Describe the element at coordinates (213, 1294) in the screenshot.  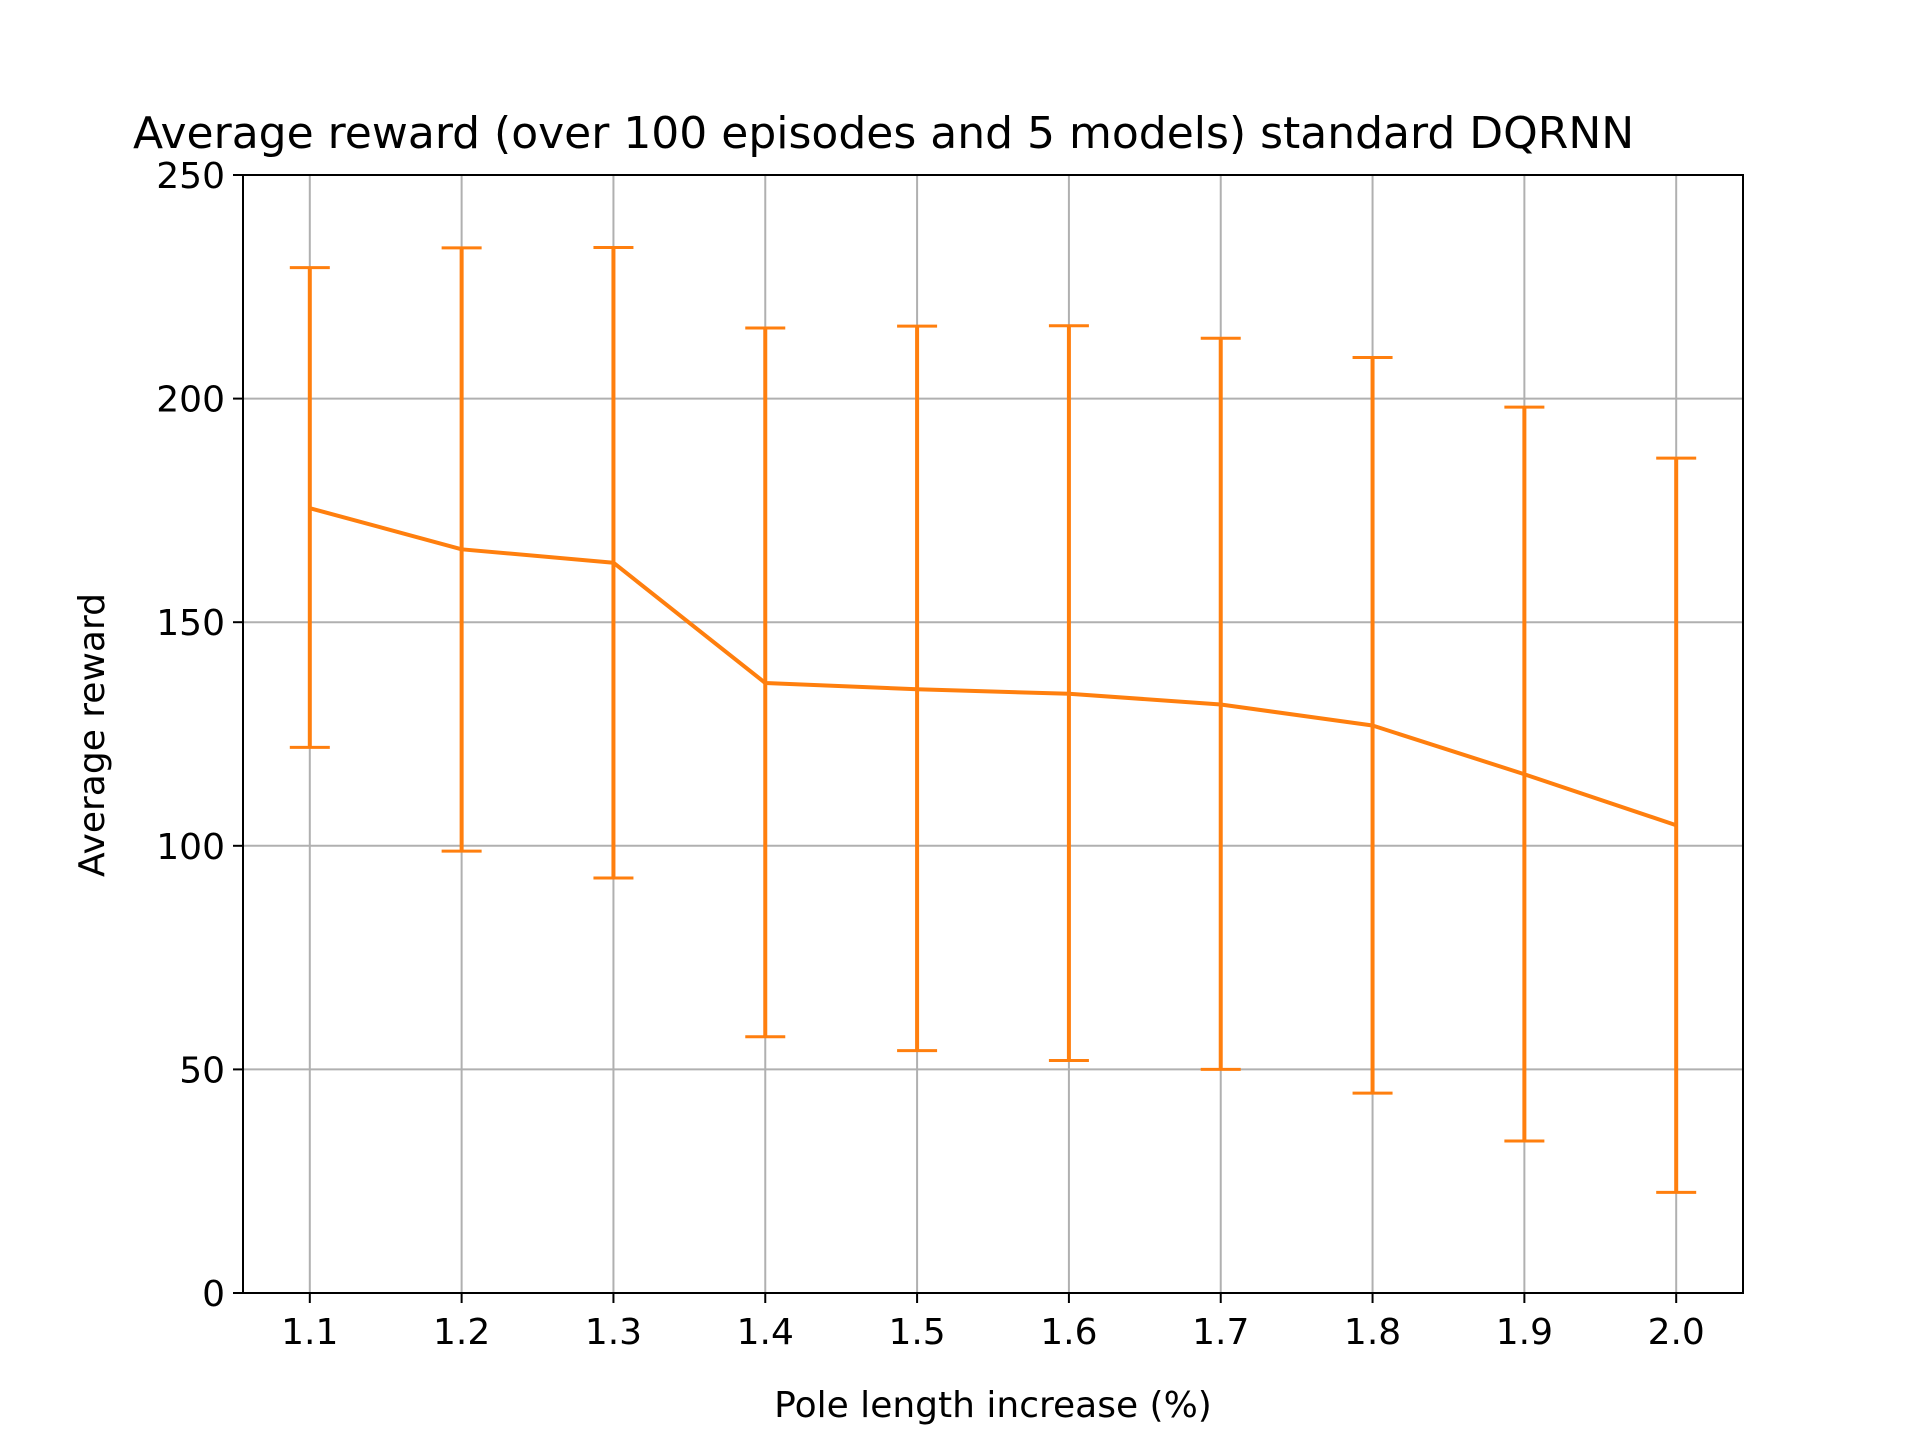
I see `y-tick-label: 0` at that location.